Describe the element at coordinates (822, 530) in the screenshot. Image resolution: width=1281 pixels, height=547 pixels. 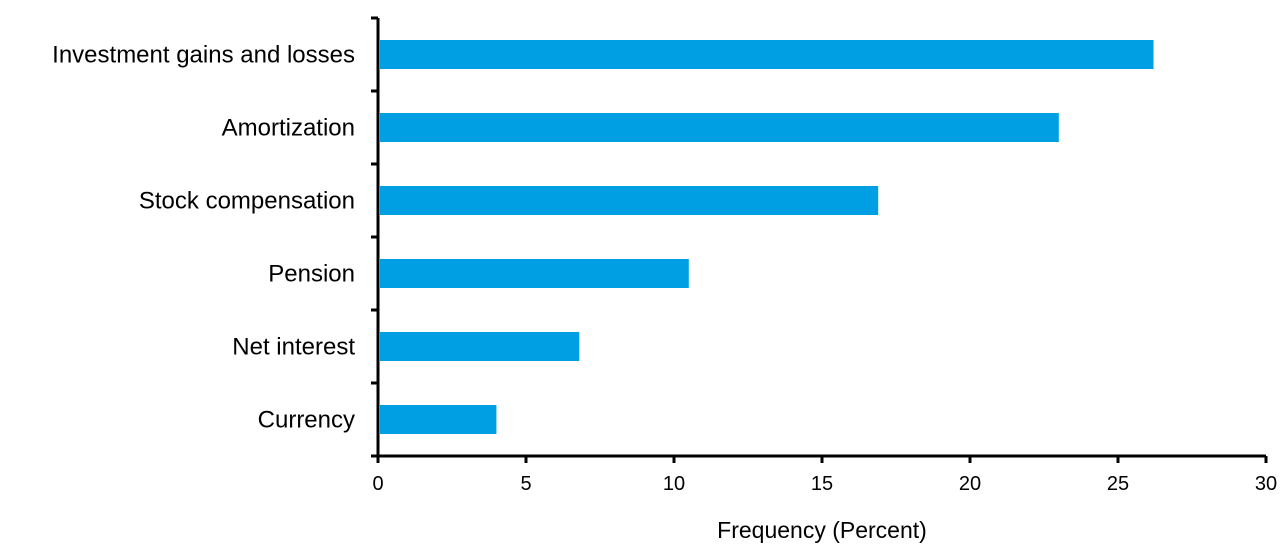
I see `x-axis-title: Frequency (Percent)` at that location.